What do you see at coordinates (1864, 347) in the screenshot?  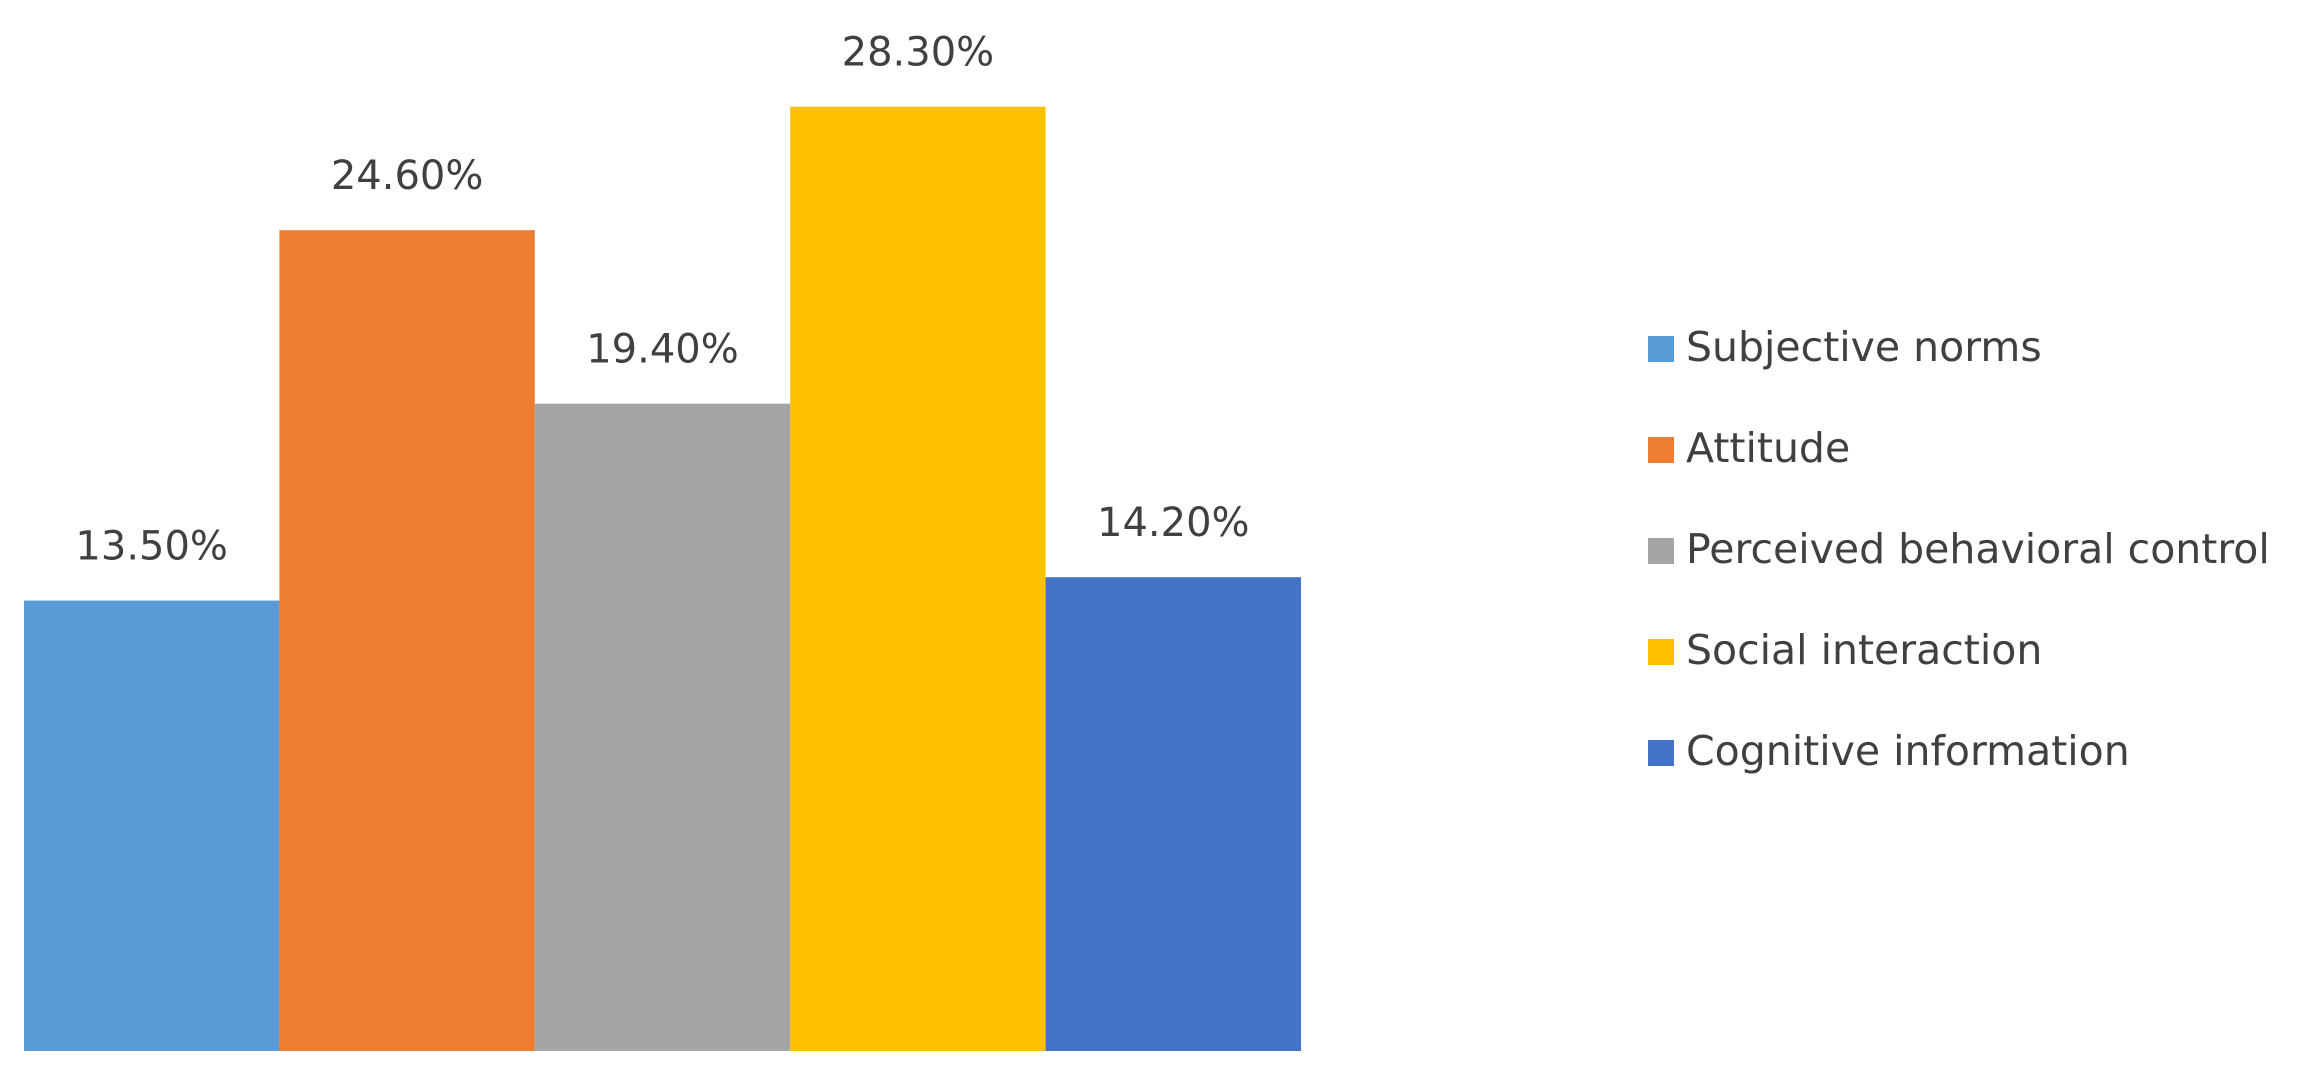 I see `legend-label: Subjective norms` at bounding box center [1864, 347].